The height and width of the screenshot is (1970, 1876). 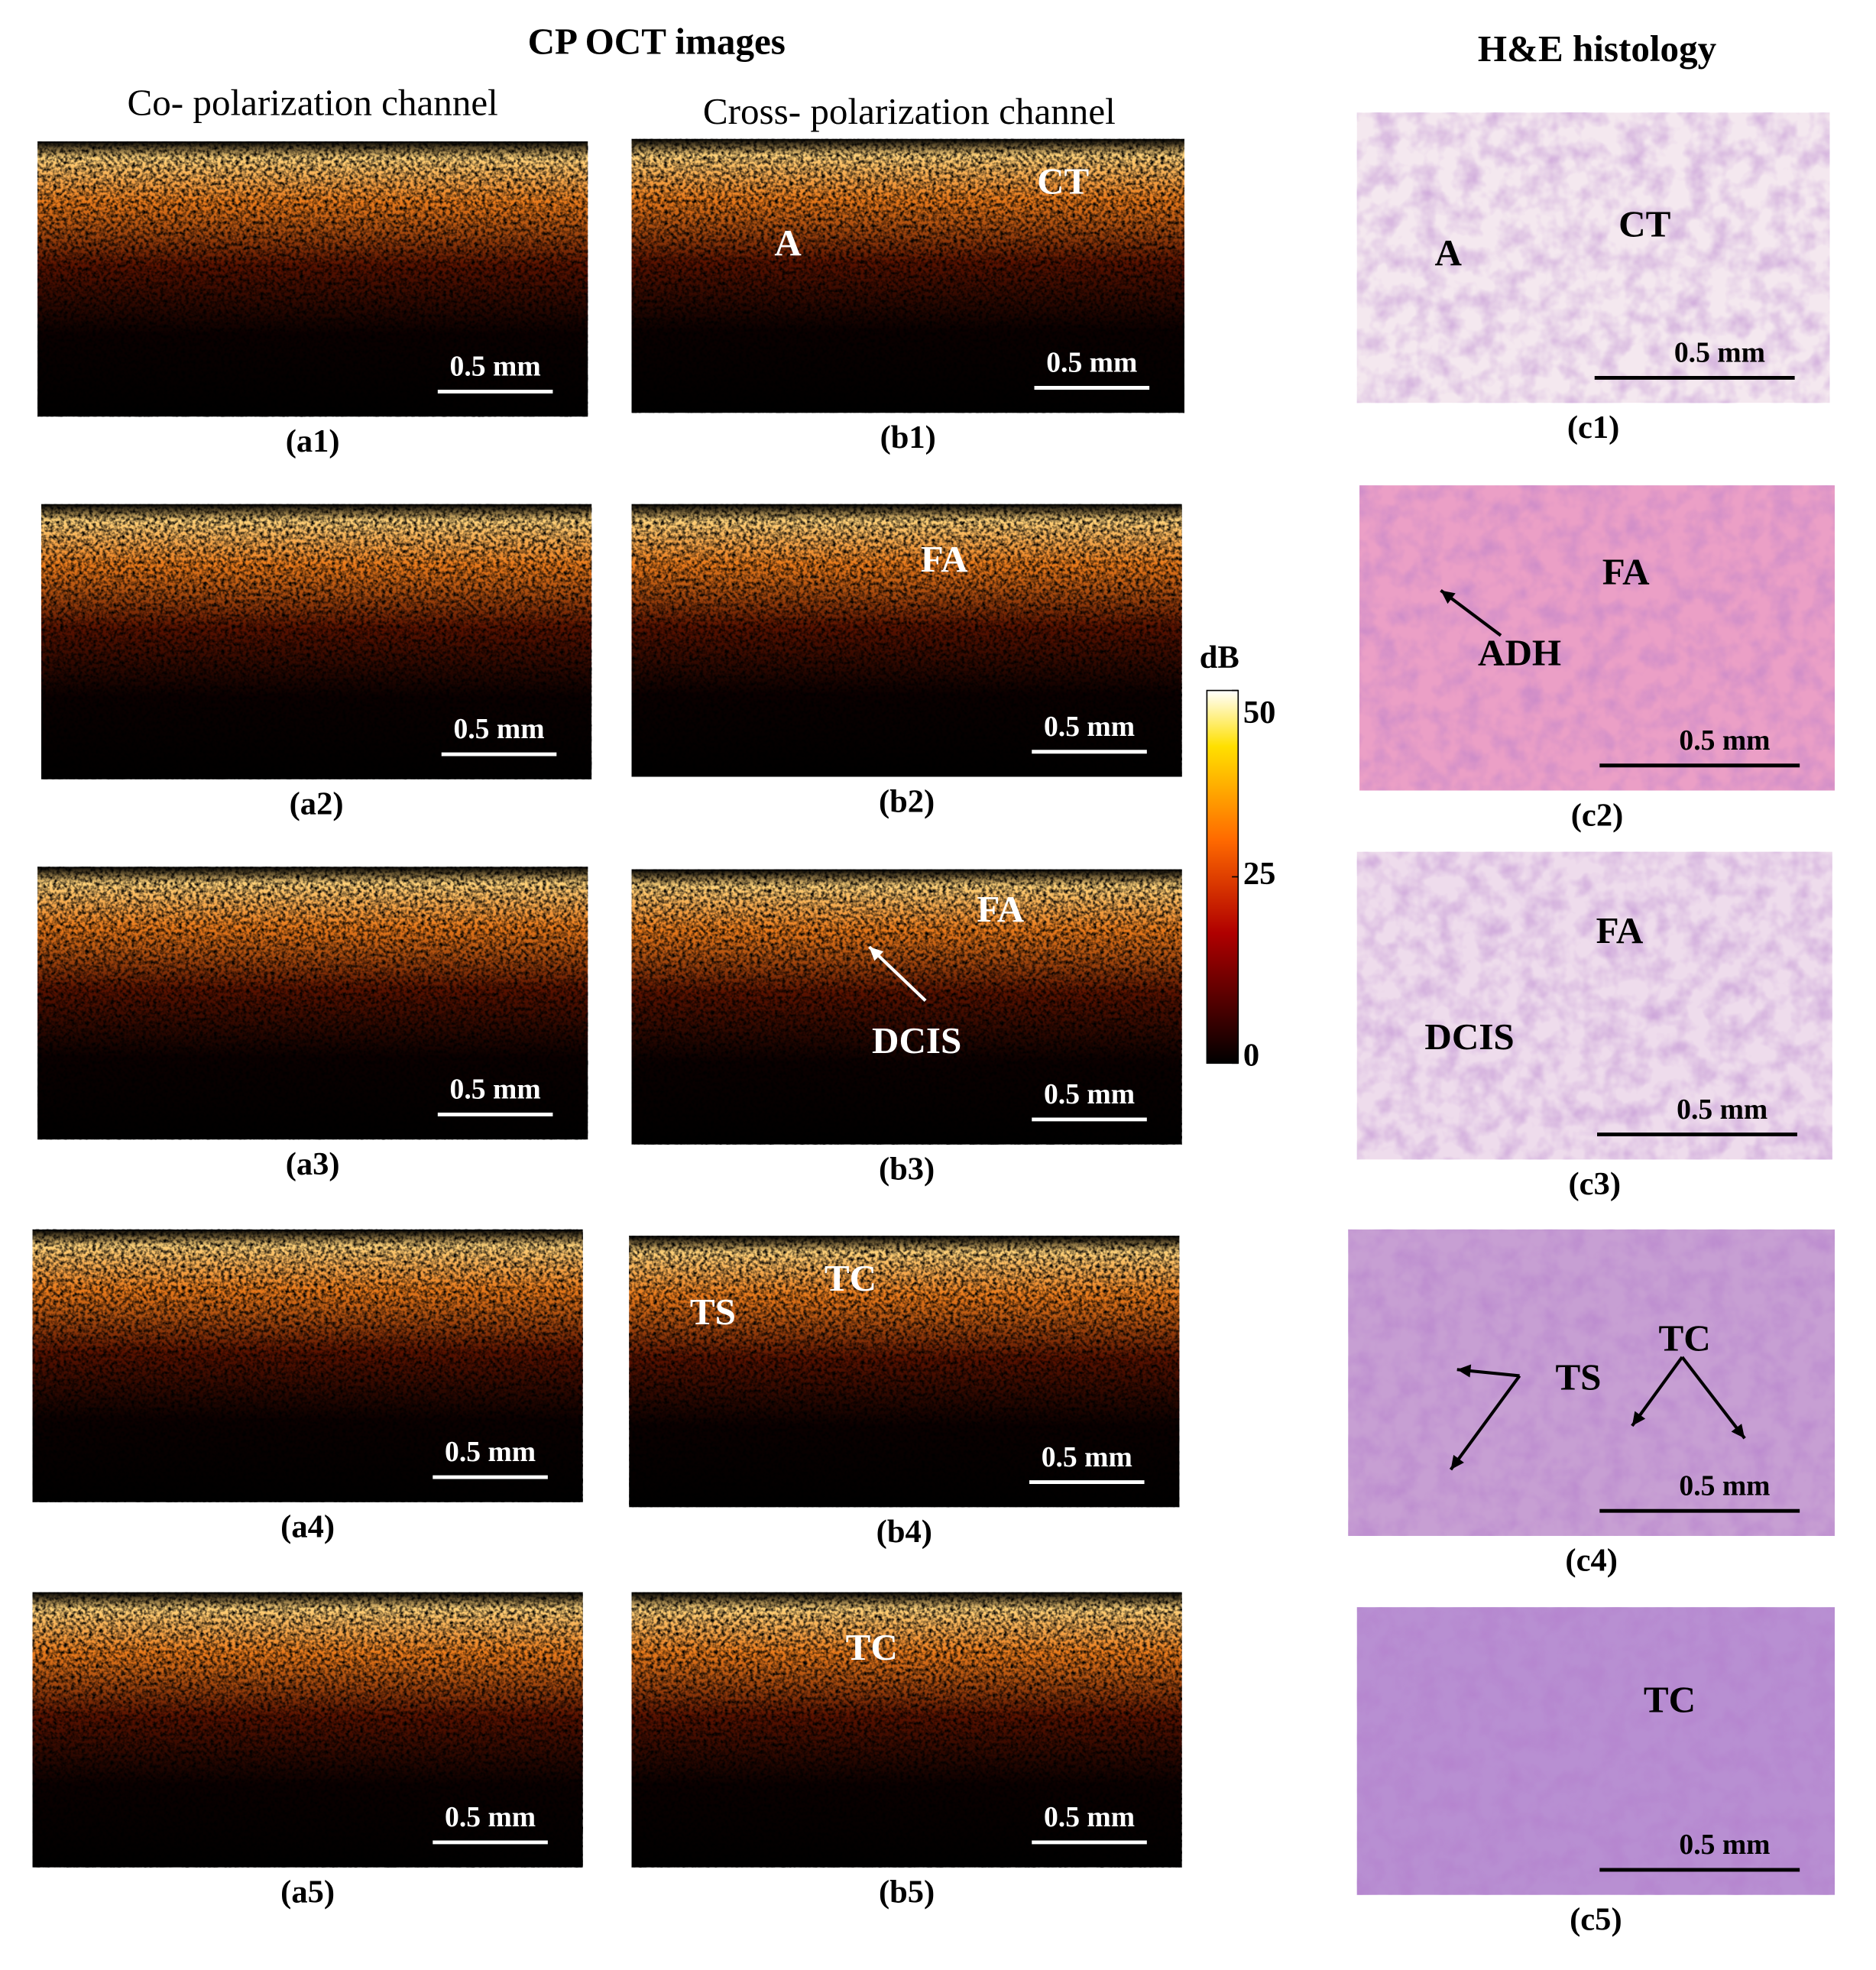 What do you see at coordinates (1598, 815) in the screenshot?
I see `panel-label: (c2)` at bounding box center [1598, 815].